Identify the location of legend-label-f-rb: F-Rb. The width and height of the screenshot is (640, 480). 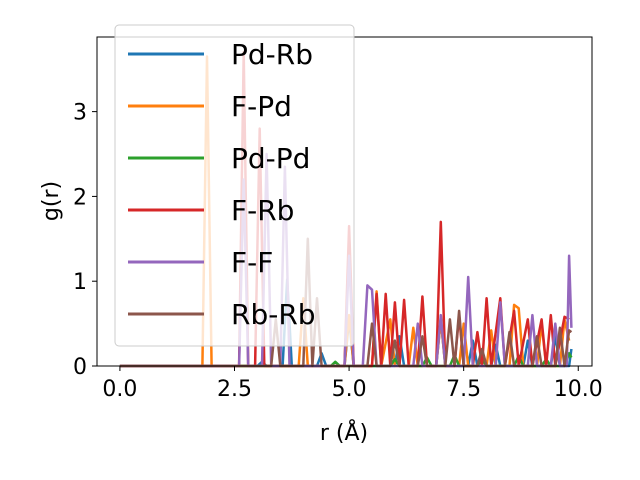
(262, 210).